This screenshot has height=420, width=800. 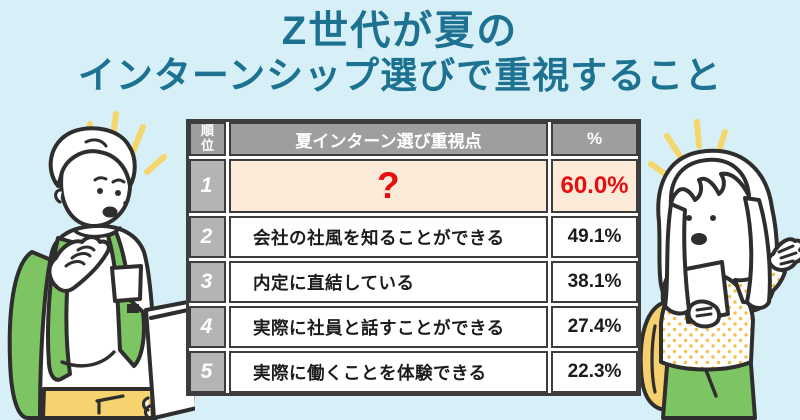 What do you see at coordinates (594, 186) in the screenshot?
I see `percent-1: 60.0%` at bounding box center [594, 186].